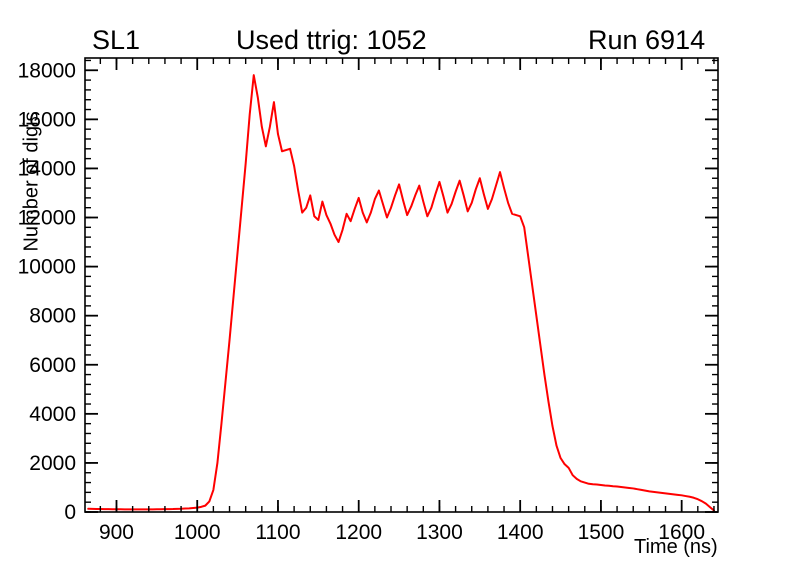  Describe the element at coordinates (402, 532) in the screenshot. I see `x-tick-labels: 900 1000 1100 1200 1300 1400 1500 1600` at that location.